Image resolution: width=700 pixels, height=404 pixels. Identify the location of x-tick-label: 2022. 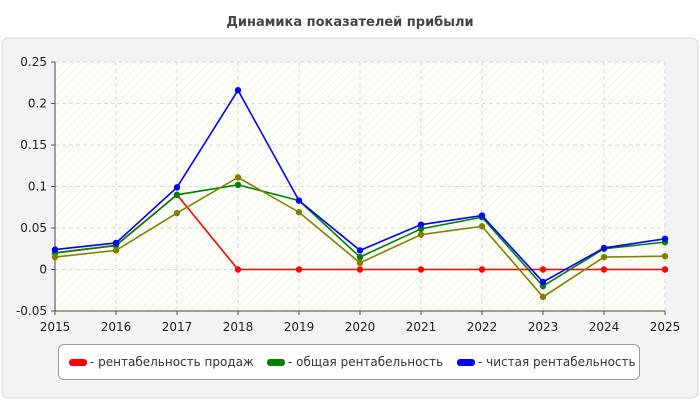
(482, 327).